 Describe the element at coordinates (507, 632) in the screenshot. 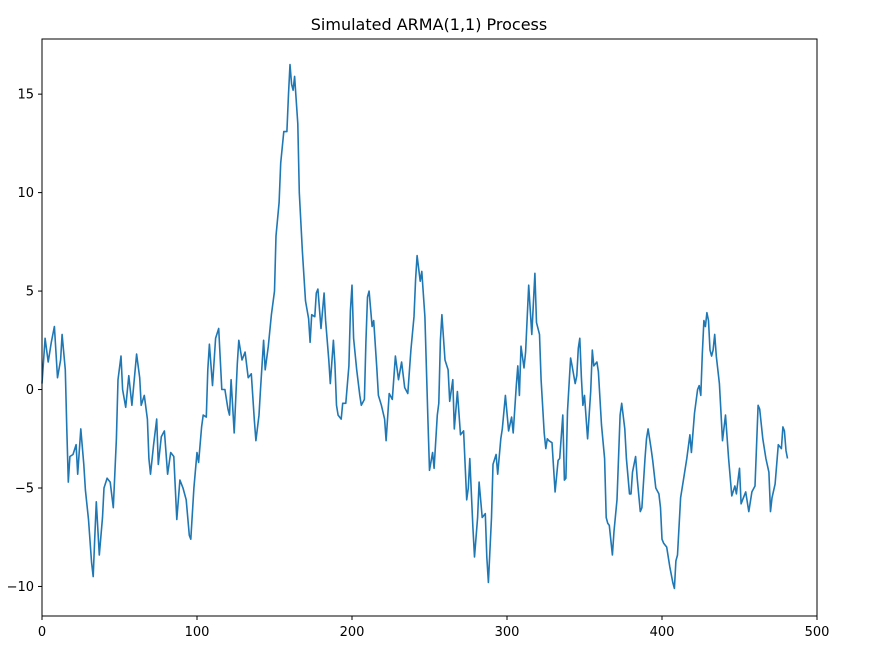

I see `x-tick-label: 300` at that location.